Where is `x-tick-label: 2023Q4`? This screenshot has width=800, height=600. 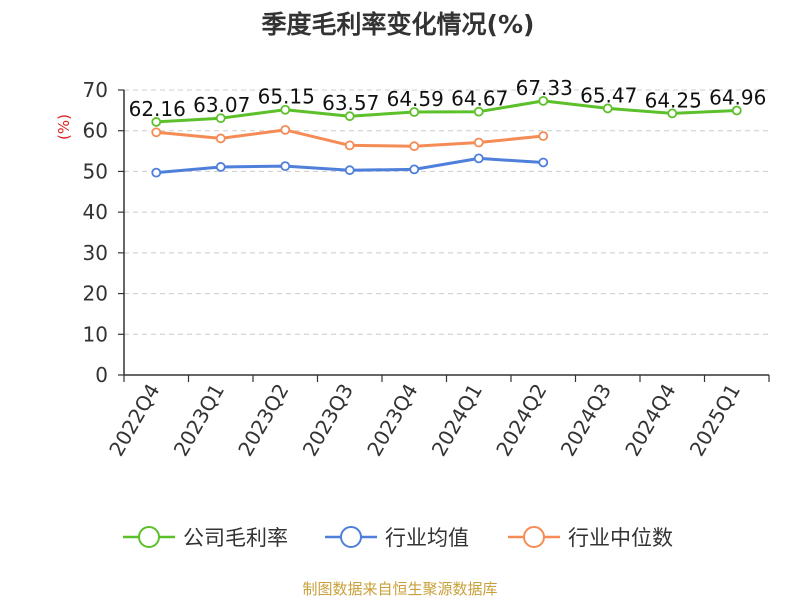 x-tick-label: 2023Q4 is located at coordinates (392, 420).